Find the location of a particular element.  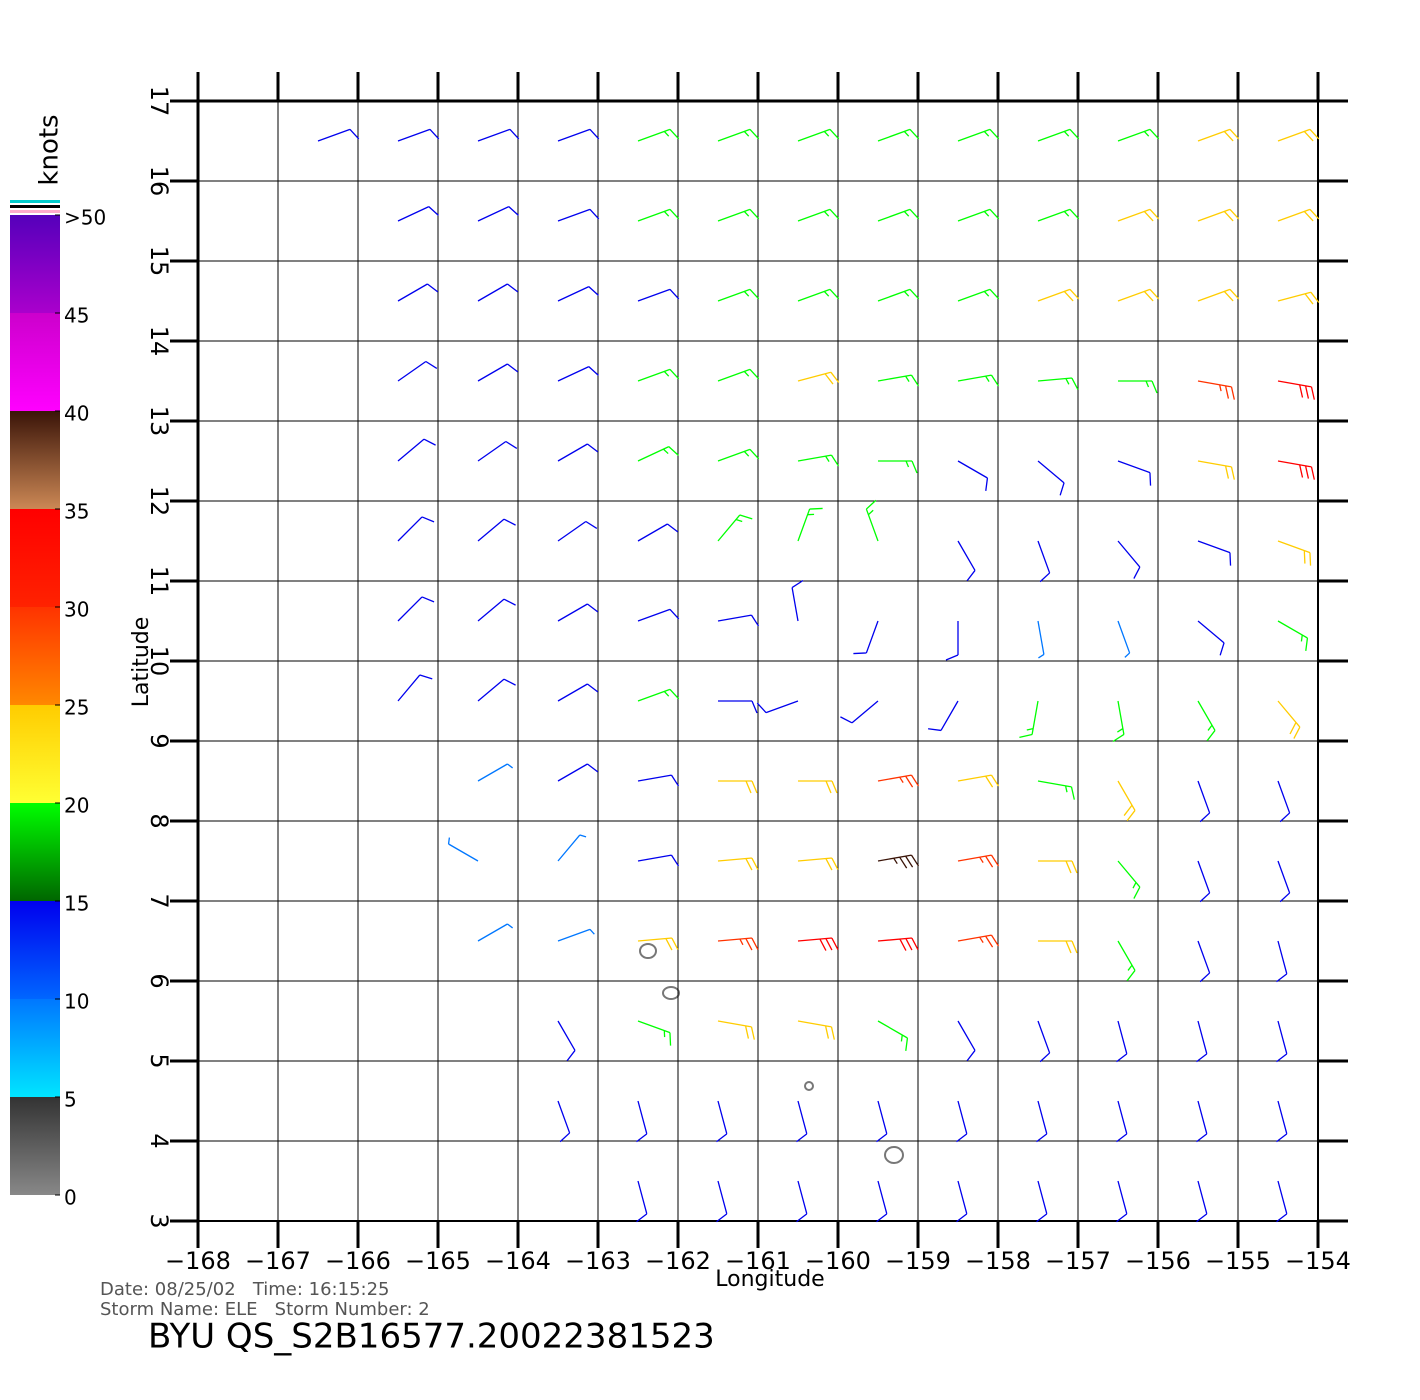

y-tick-label: 15 is located at coordinates (159, 261).